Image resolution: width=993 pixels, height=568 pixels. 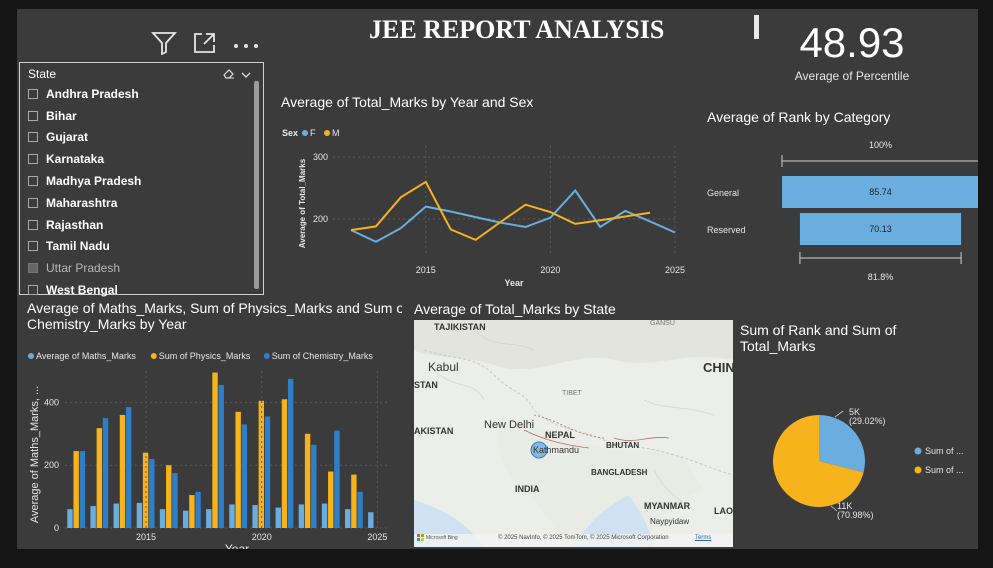 What do you see at coordinates (229, 75) in the screenshot?
I see `eraser-icon` at bounding box center [229, 75].